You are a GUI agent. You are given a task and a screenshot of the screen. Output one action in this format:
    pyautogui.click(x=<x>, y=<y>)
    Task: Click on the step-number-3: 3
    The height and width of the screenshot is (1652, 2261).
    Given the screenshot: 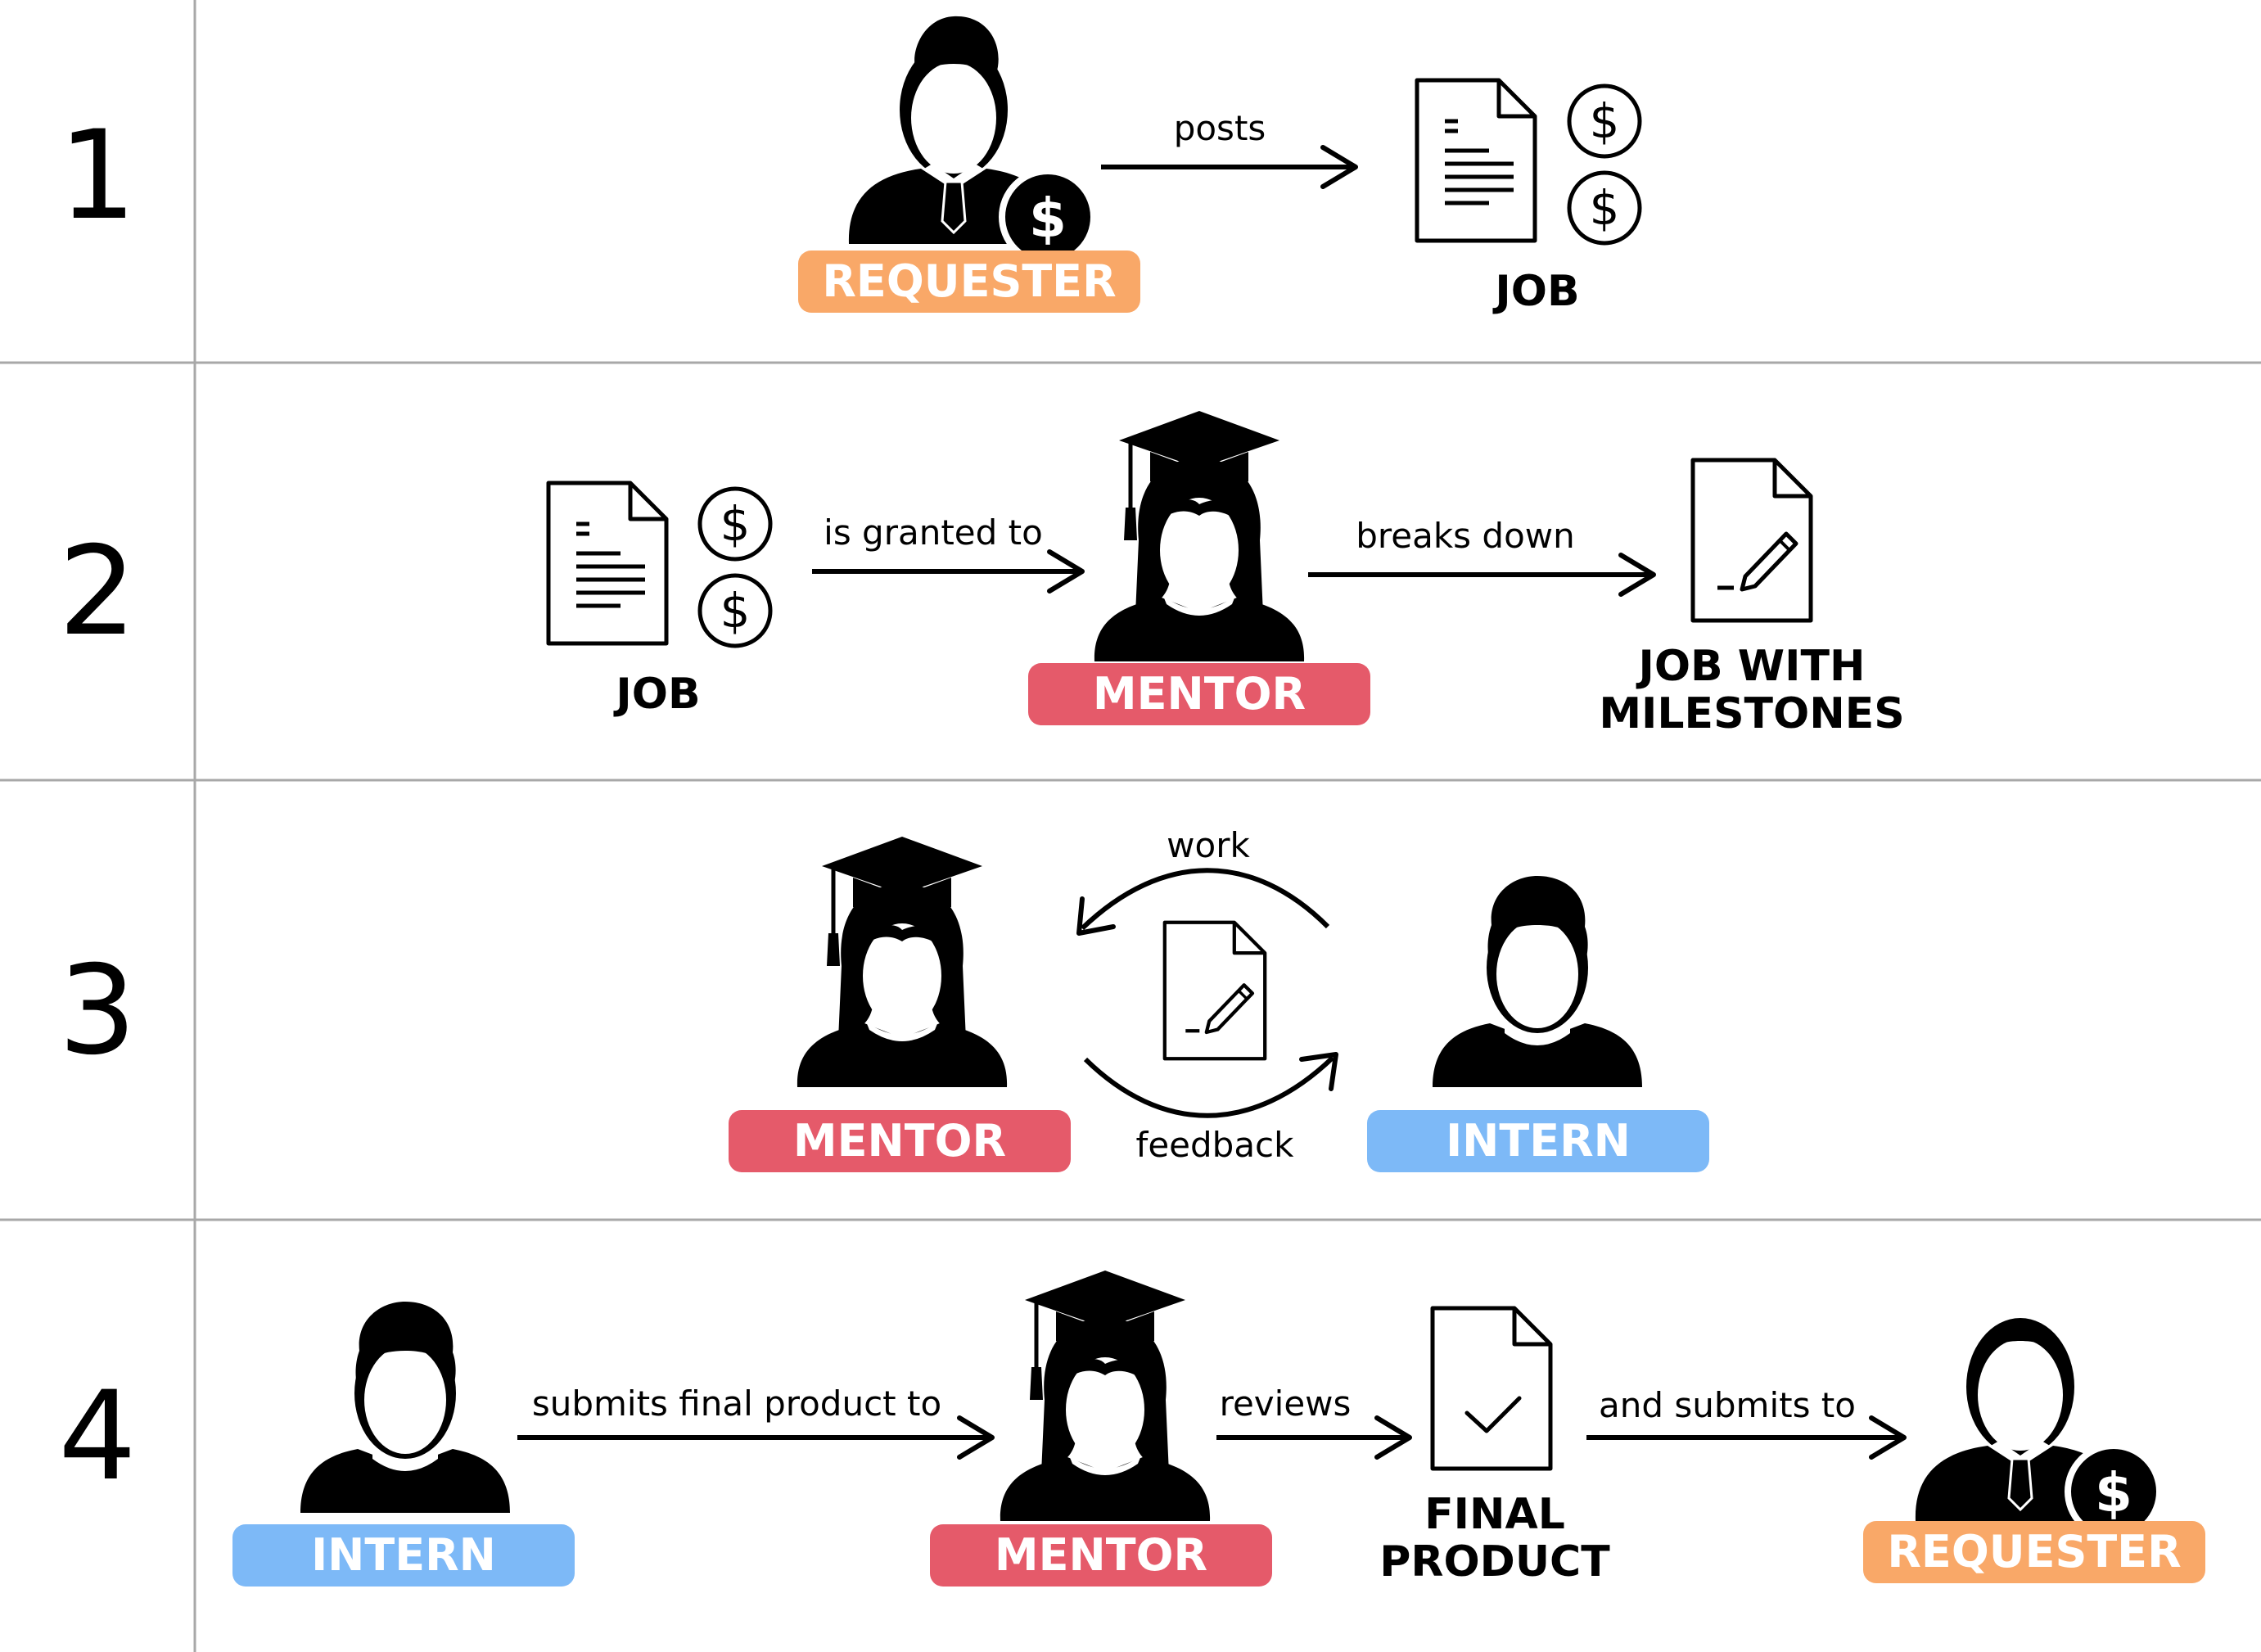 What is the action you would take?
    pyautogui.click(x=97, y=1011)
    